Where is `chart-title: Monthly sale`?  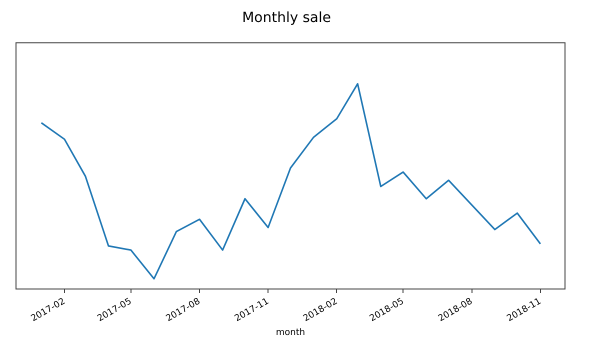 chart-title: Monthly sale is located at coordinates (286, 18).